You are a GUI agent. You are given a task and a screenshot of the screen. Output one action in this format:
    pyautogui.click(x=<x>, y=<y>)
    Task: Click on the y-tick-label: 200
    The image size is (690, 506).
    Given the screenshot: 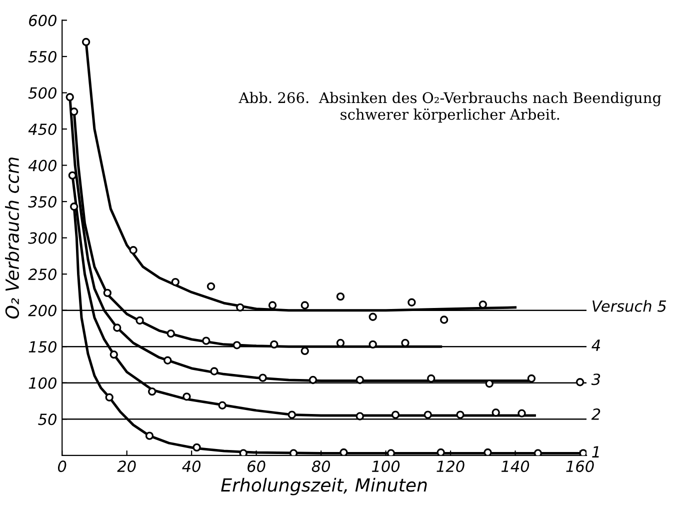 What is the action you would take?
    pyautogui.click(x=42, y=310)
    